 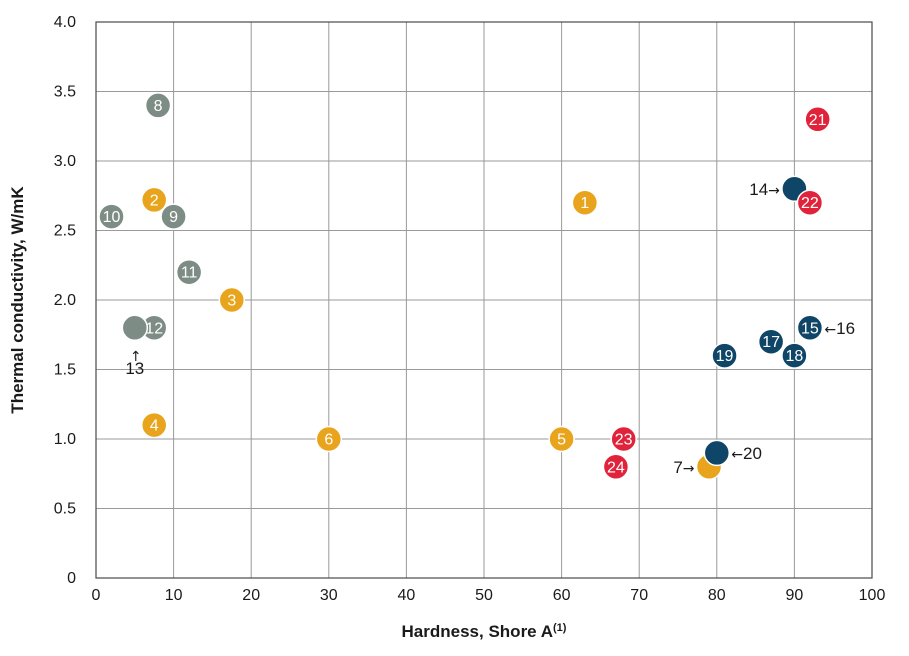 I want to click on point-label-14: 14→, so click(x=764, y=189).